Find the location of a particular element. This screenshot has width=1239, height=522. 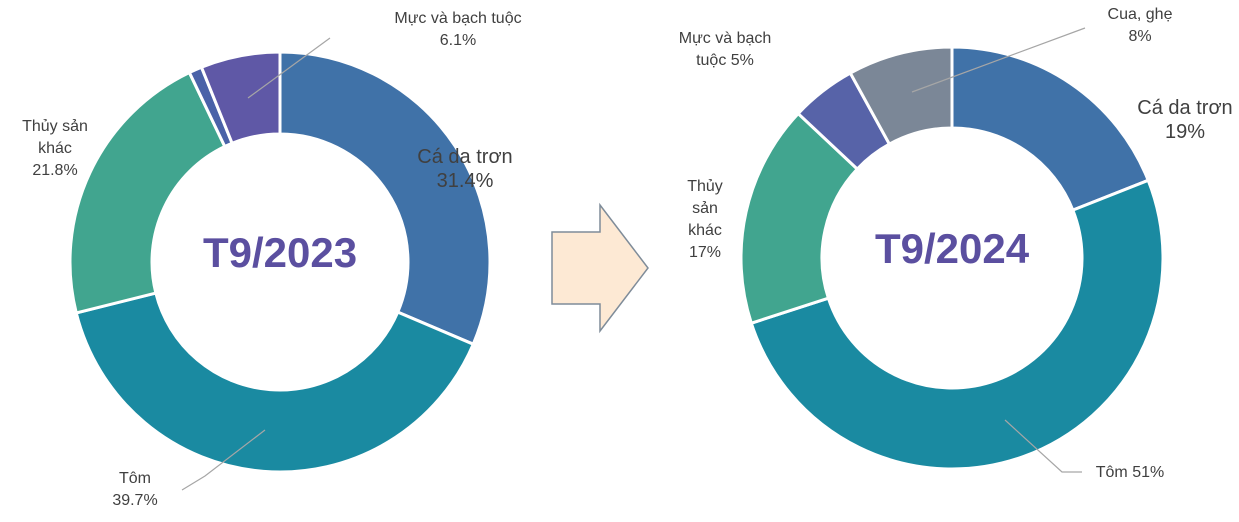

data-label: Thủy sản khác 21.8% is located at coordinates (55, 149).